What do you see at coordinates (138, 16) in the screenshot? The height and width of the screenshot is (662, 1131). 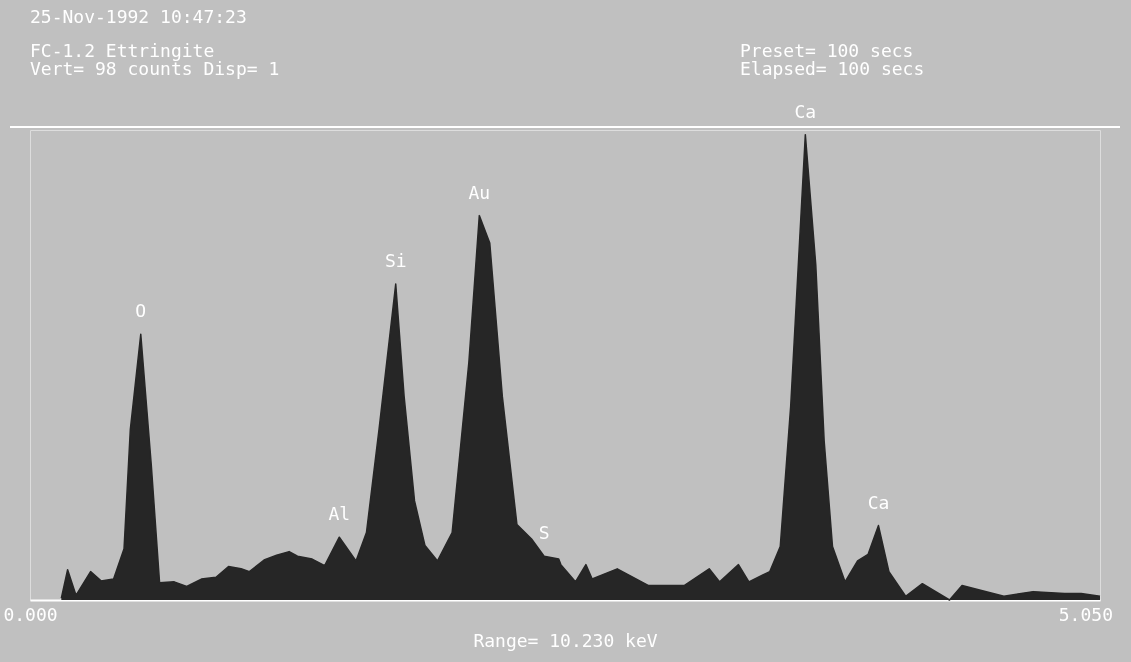 I see `chart-title: 25-Nov-1992 10:47:23` at bounding box center [138, 16].